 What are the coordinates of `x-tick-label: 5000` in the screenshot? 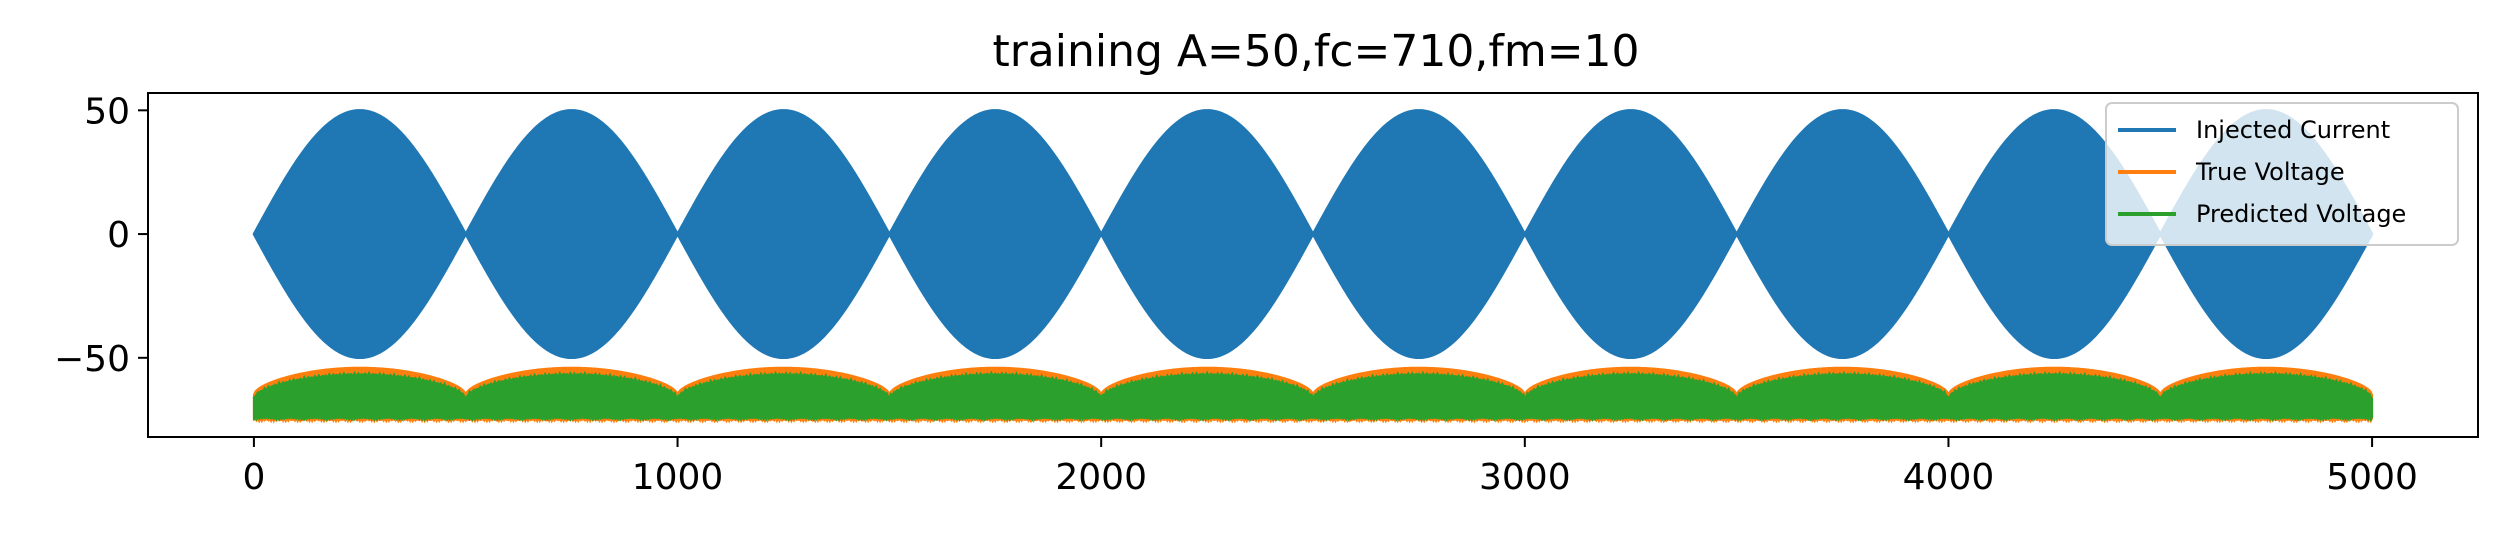 It's located at (2372, 477).